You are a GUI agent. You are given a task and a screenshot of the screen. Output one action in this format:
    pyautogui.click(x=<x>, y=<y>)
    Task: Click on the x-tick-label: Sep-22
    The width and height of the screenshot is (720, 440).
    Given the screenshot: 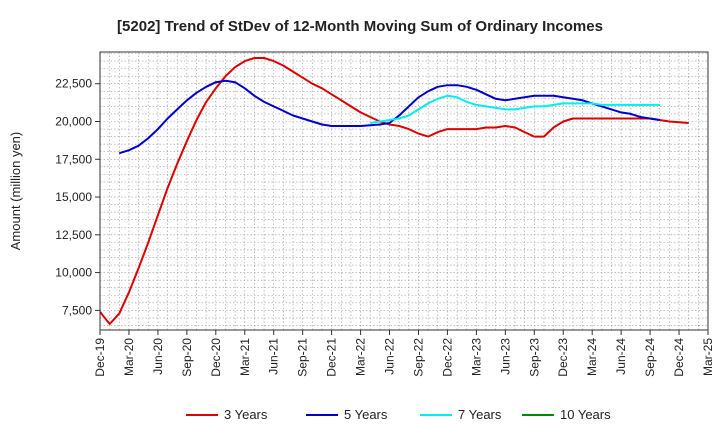 What is the action you would take?
    pyautogui.click(x=418, y=357)
    